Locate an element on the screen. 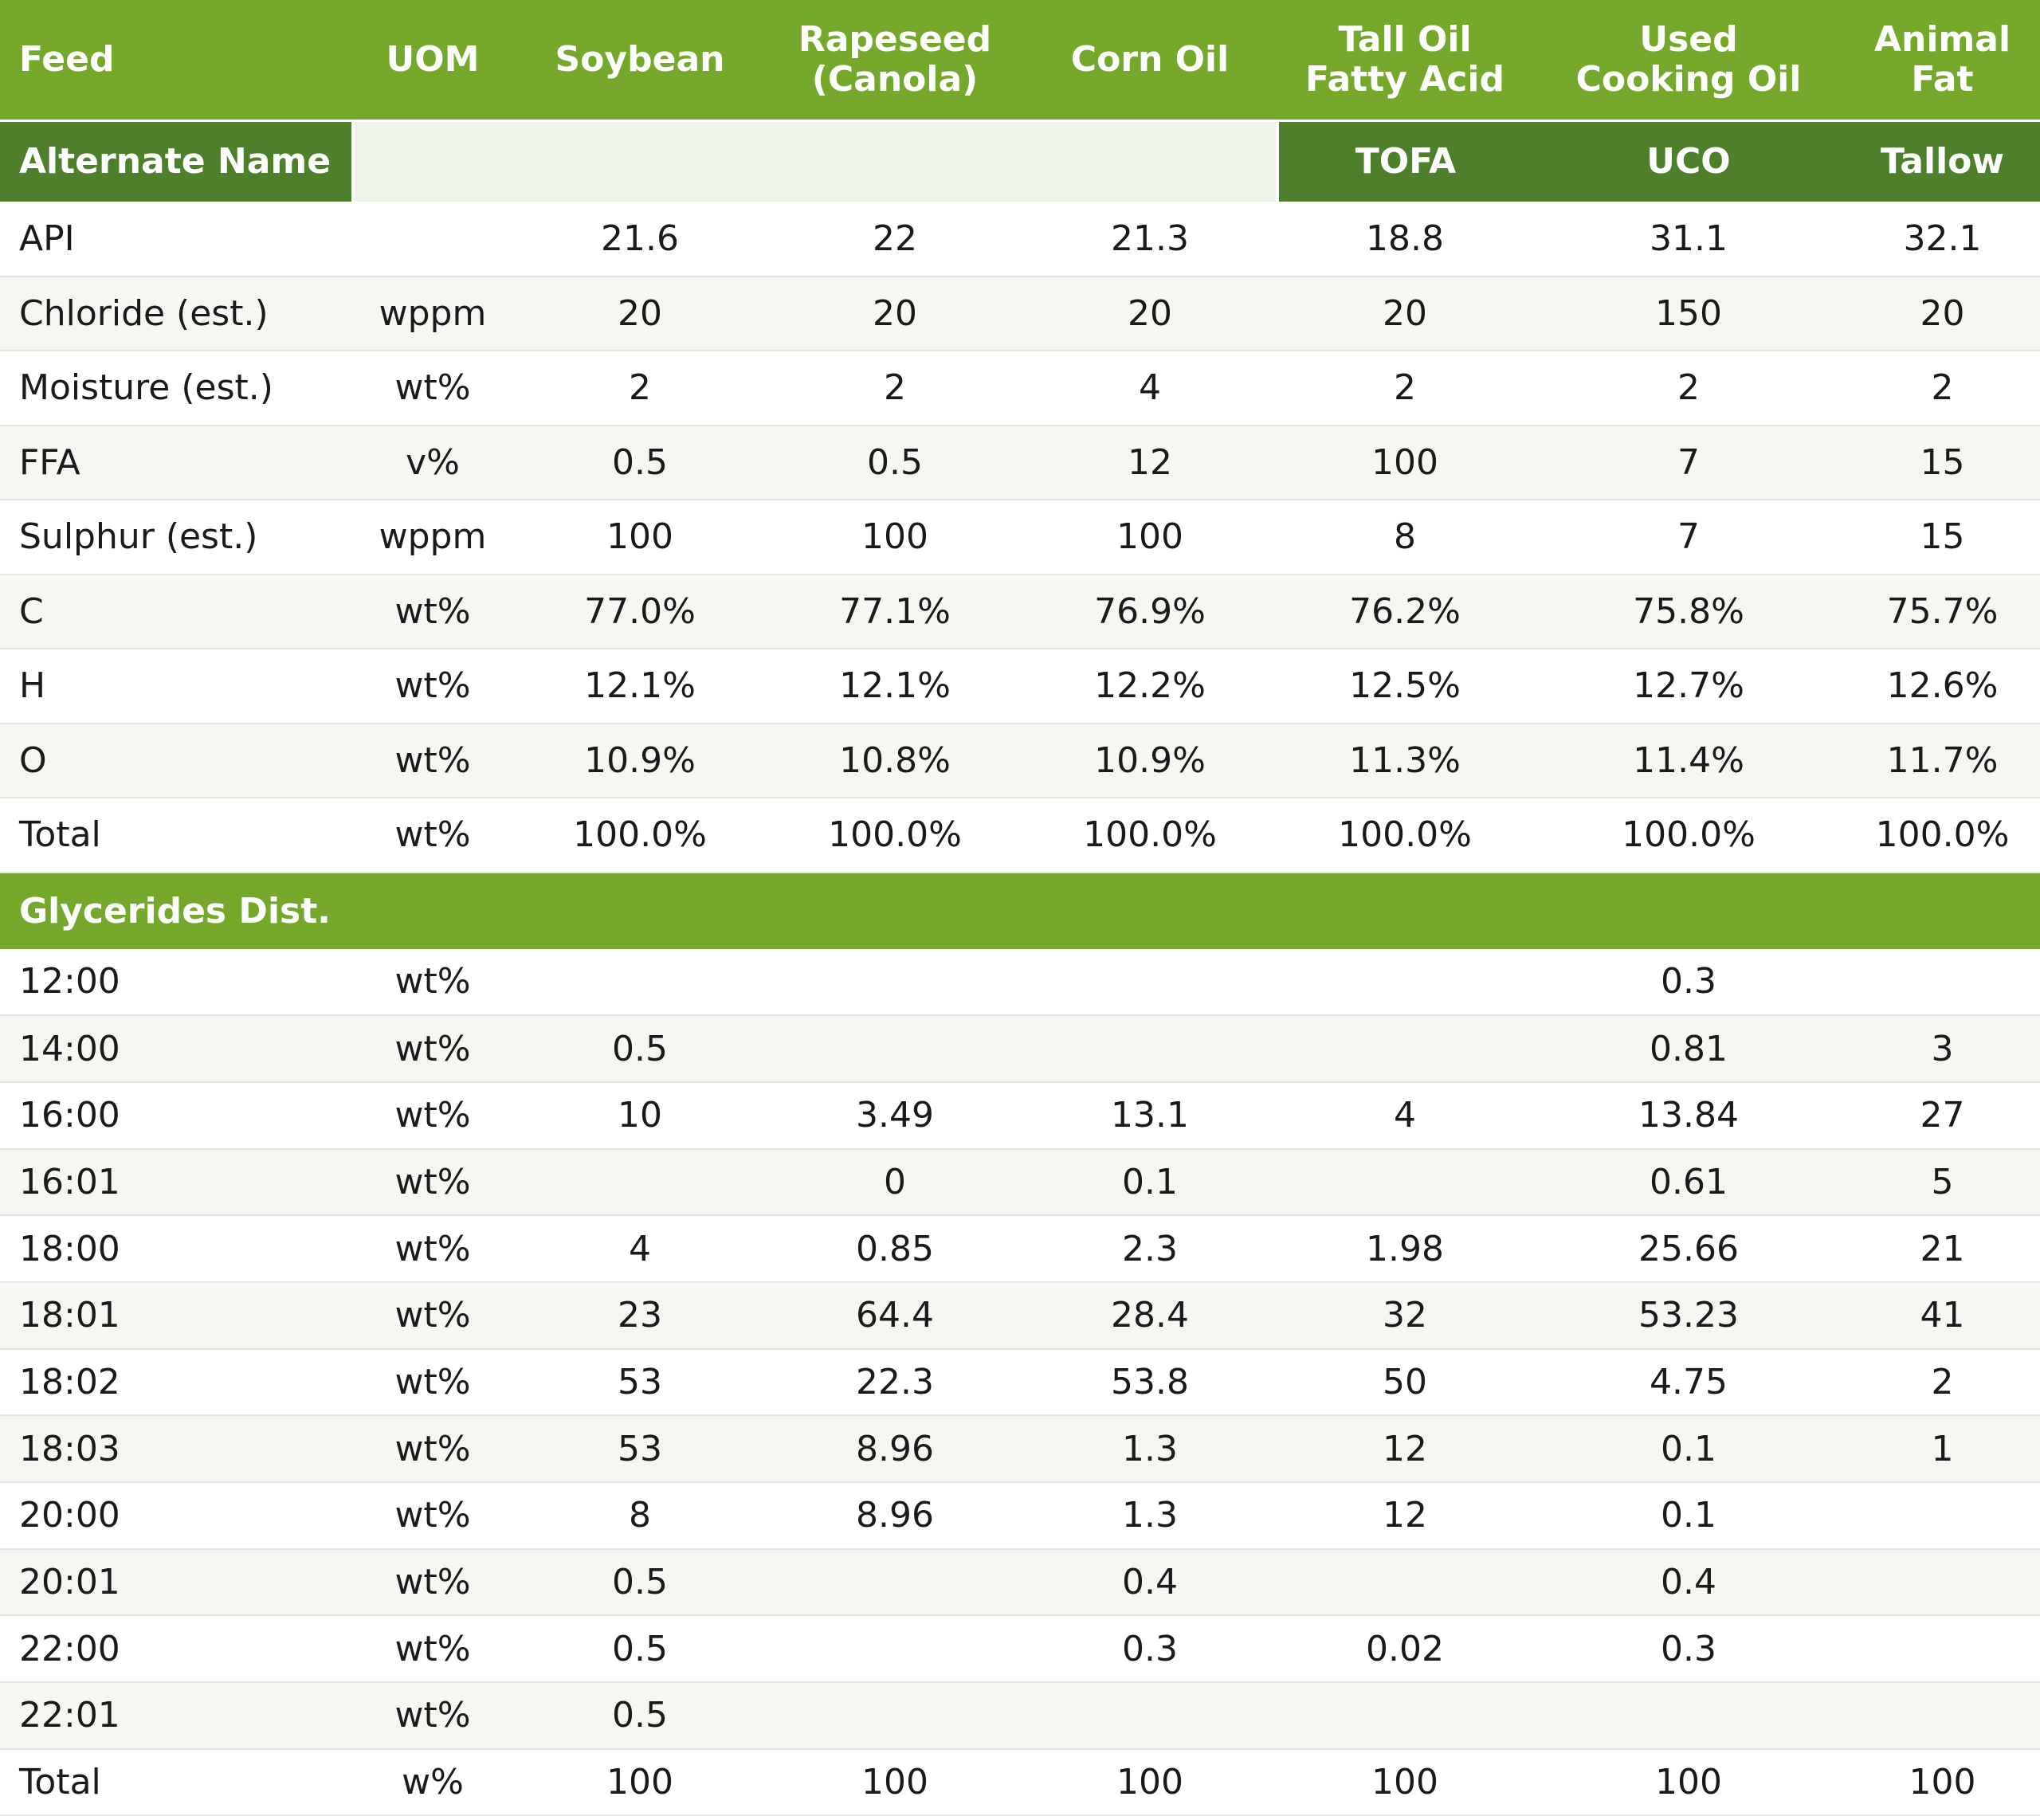  property-value: 0.5 is located at coordinates (639, 462).